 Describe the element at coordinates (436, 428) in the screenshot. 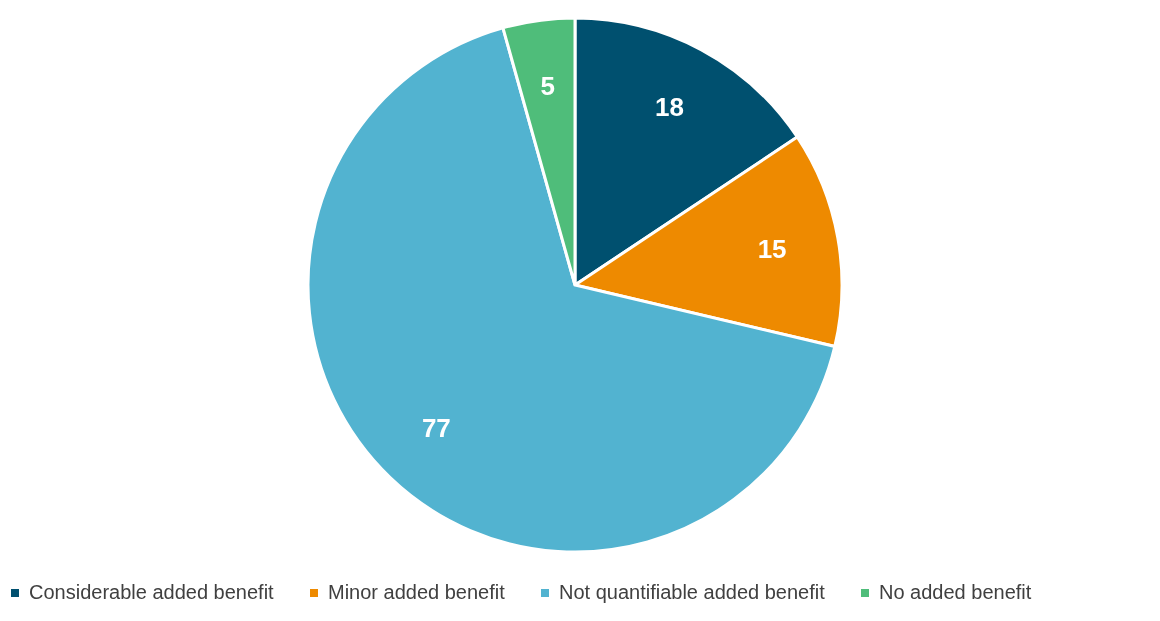

I see `data-label: 77` at that location.